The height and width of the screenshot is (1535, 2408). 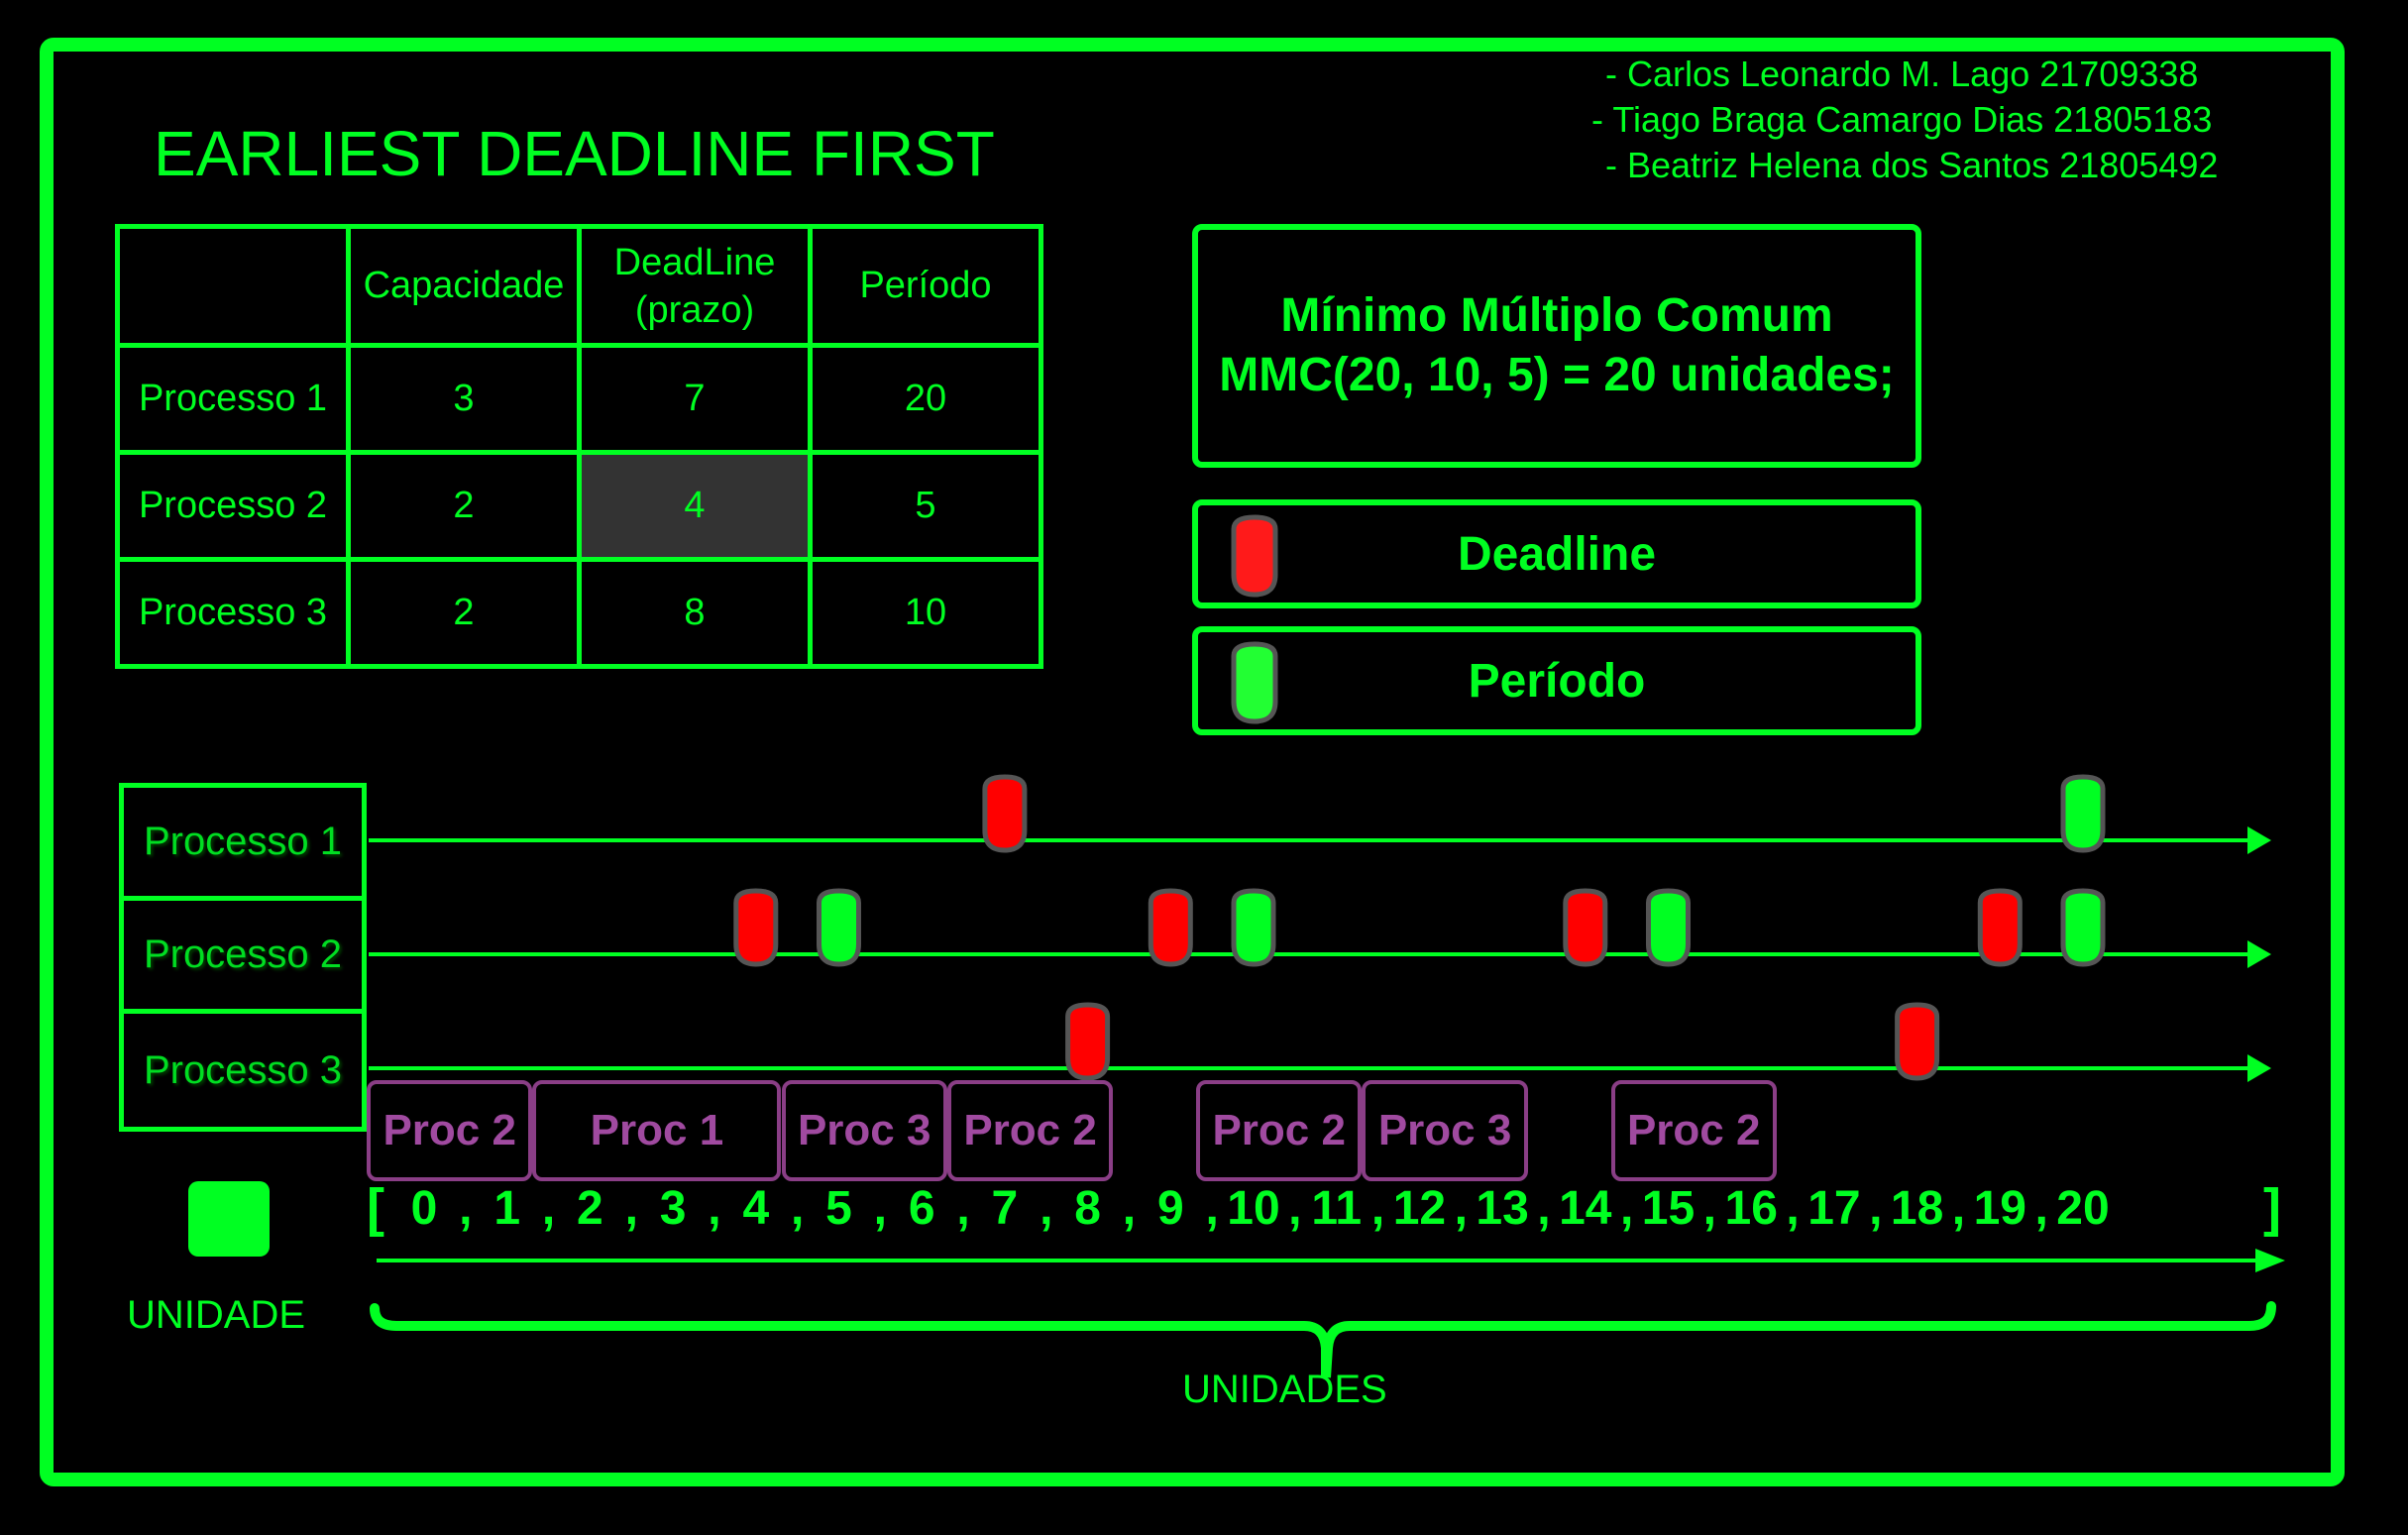 I want to click on author-1: - Carlos Leonardo M. Lago 21709338, so click(x=1902, y=74).